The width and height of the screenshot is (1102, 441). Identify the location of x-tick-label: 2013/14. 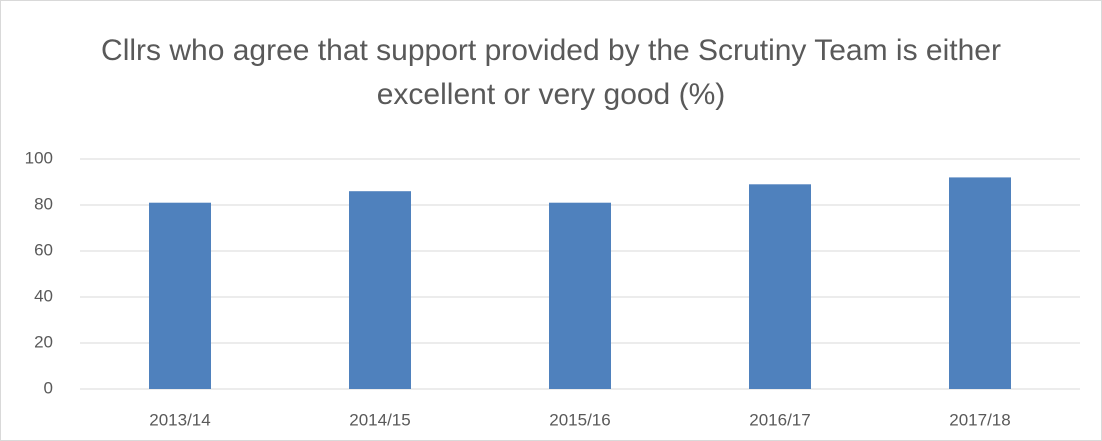
(179, 419).